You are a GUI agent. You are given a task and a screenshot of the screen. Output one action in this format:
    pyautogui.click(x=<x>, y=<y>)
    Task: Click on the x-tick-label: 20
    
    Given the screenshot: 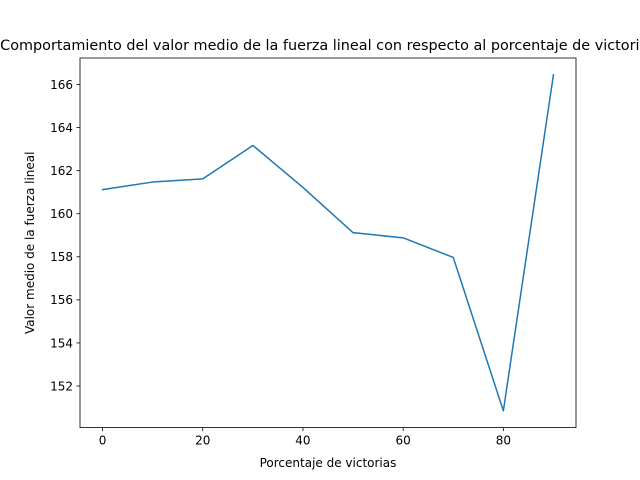 What is the action you would take?
    pyautogui.click(x=202, y=441)
    